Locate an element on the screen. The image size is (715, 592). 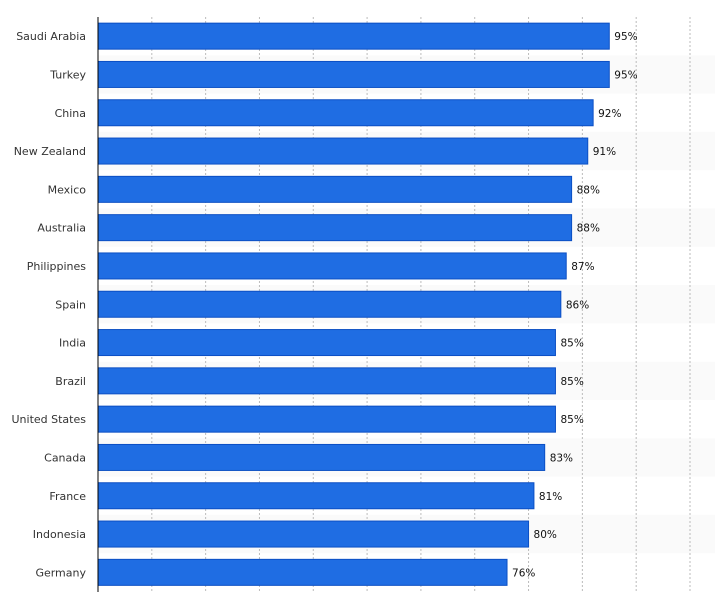
category-label: Mexico is located at coordinates (67, 189).